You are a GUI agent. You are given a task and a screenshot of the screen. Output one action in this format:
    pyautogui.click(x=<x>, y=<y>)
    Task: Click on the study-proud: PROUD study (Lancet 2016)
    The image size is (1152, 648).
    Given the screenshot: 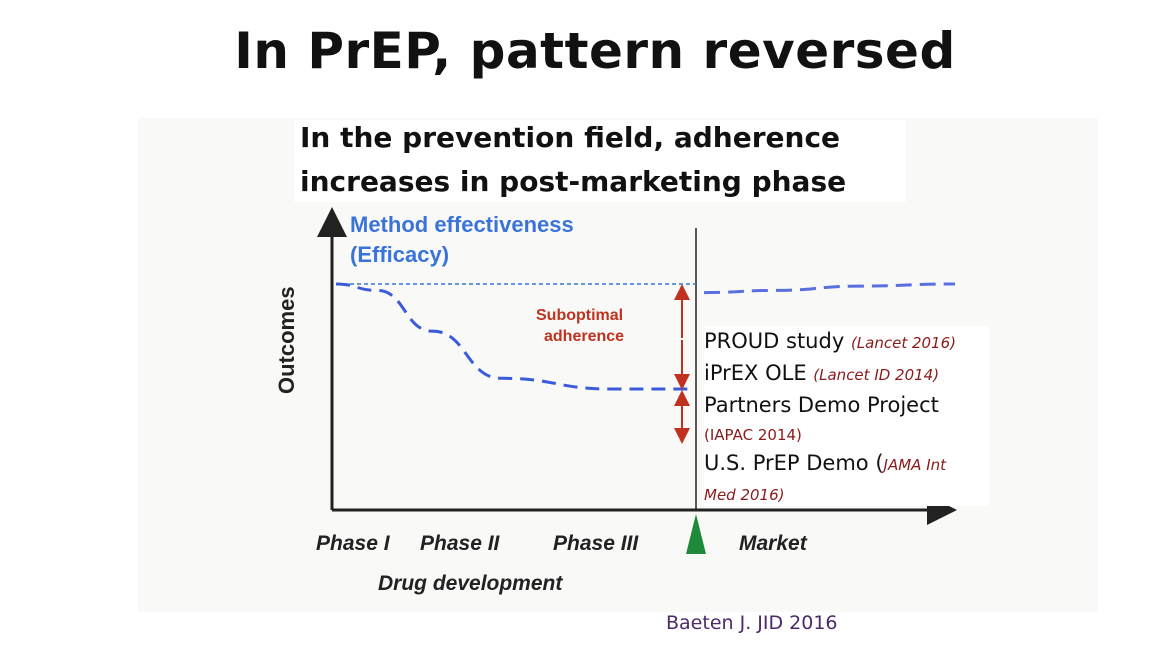 What is the action you would take?
    pyautogui.click(x=846, y=342)
    